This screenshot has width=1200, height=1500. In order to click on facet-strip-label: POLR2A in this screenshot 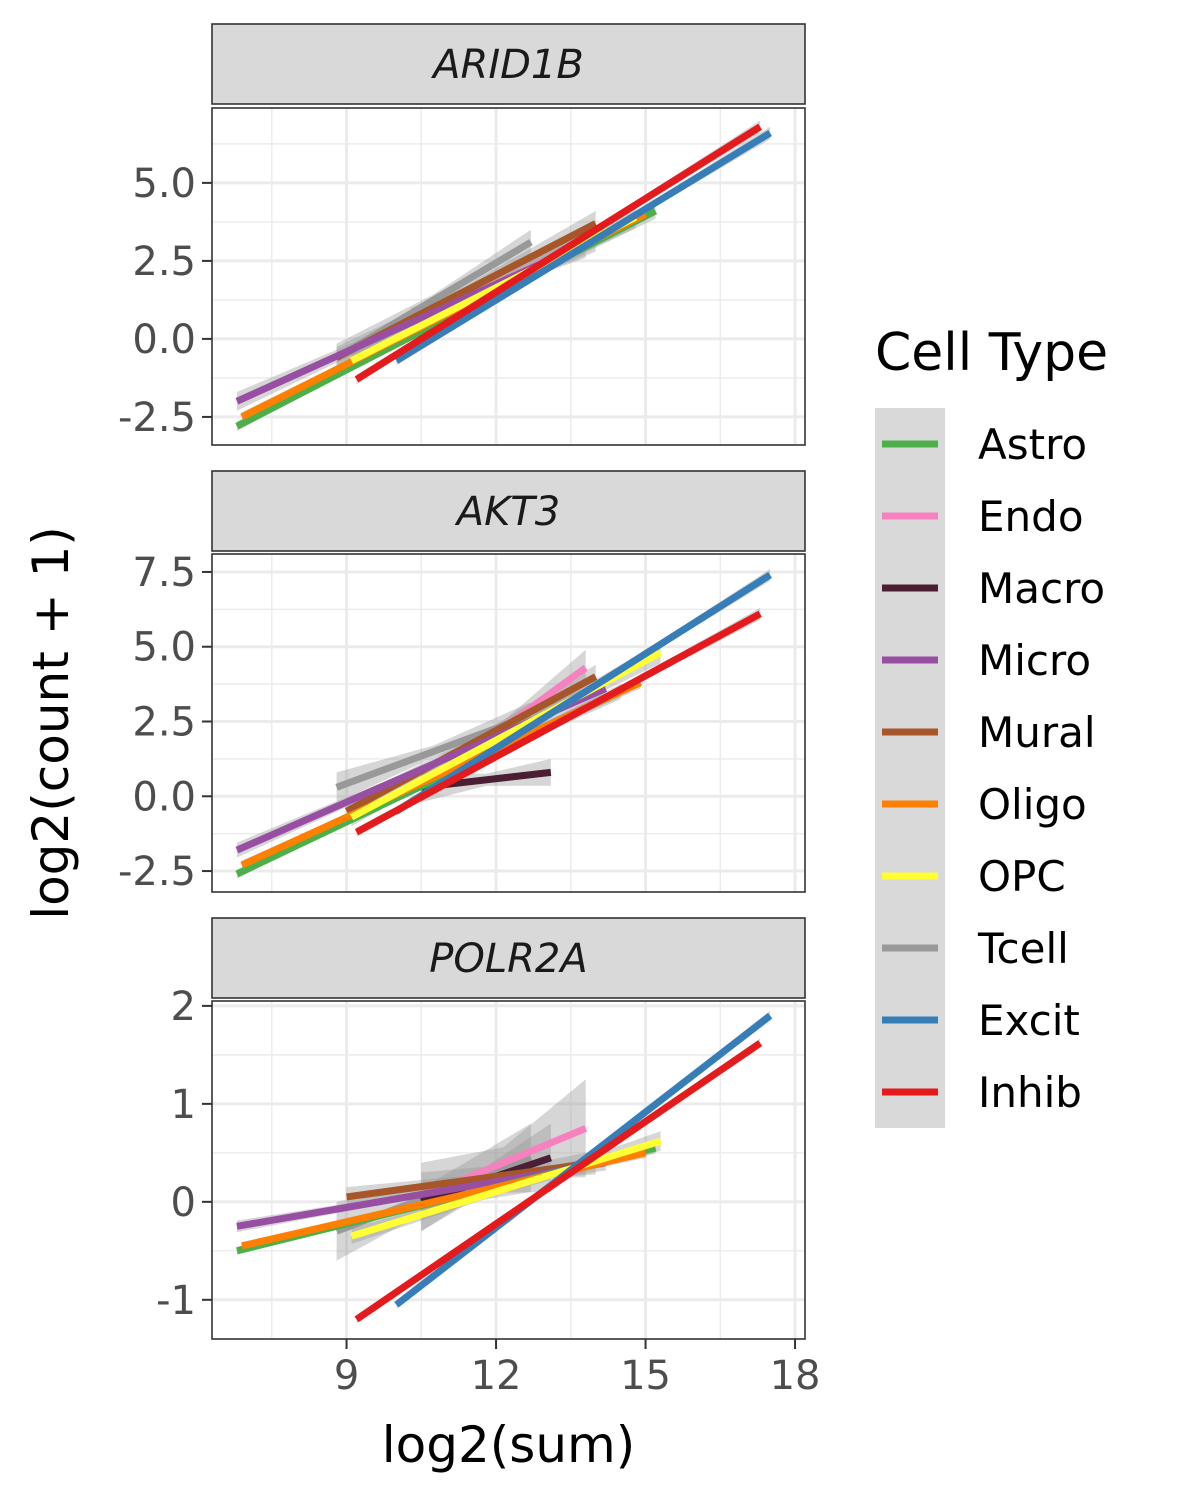, I will do `click(508, 959)`.